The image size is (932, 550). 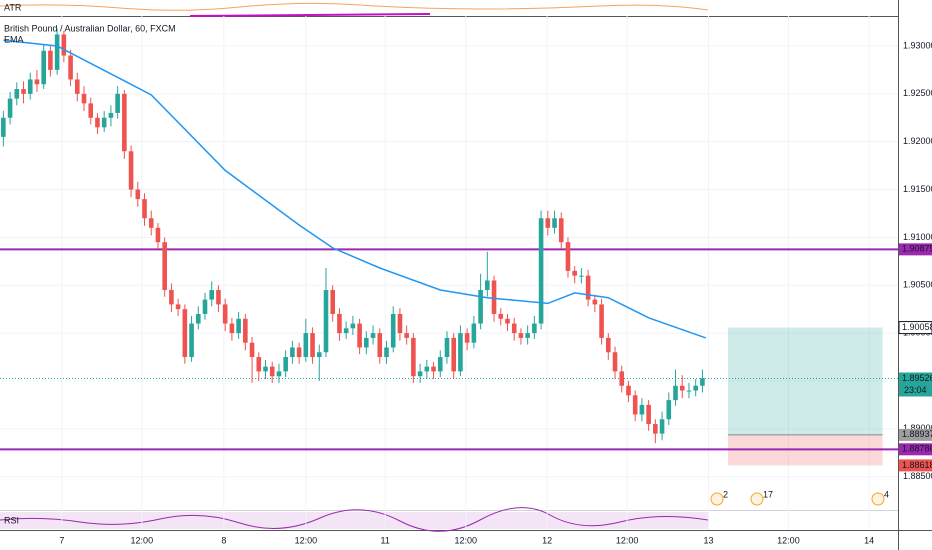 I want to click on price-tag-label: 1.88786, so click(x=917, y=449).